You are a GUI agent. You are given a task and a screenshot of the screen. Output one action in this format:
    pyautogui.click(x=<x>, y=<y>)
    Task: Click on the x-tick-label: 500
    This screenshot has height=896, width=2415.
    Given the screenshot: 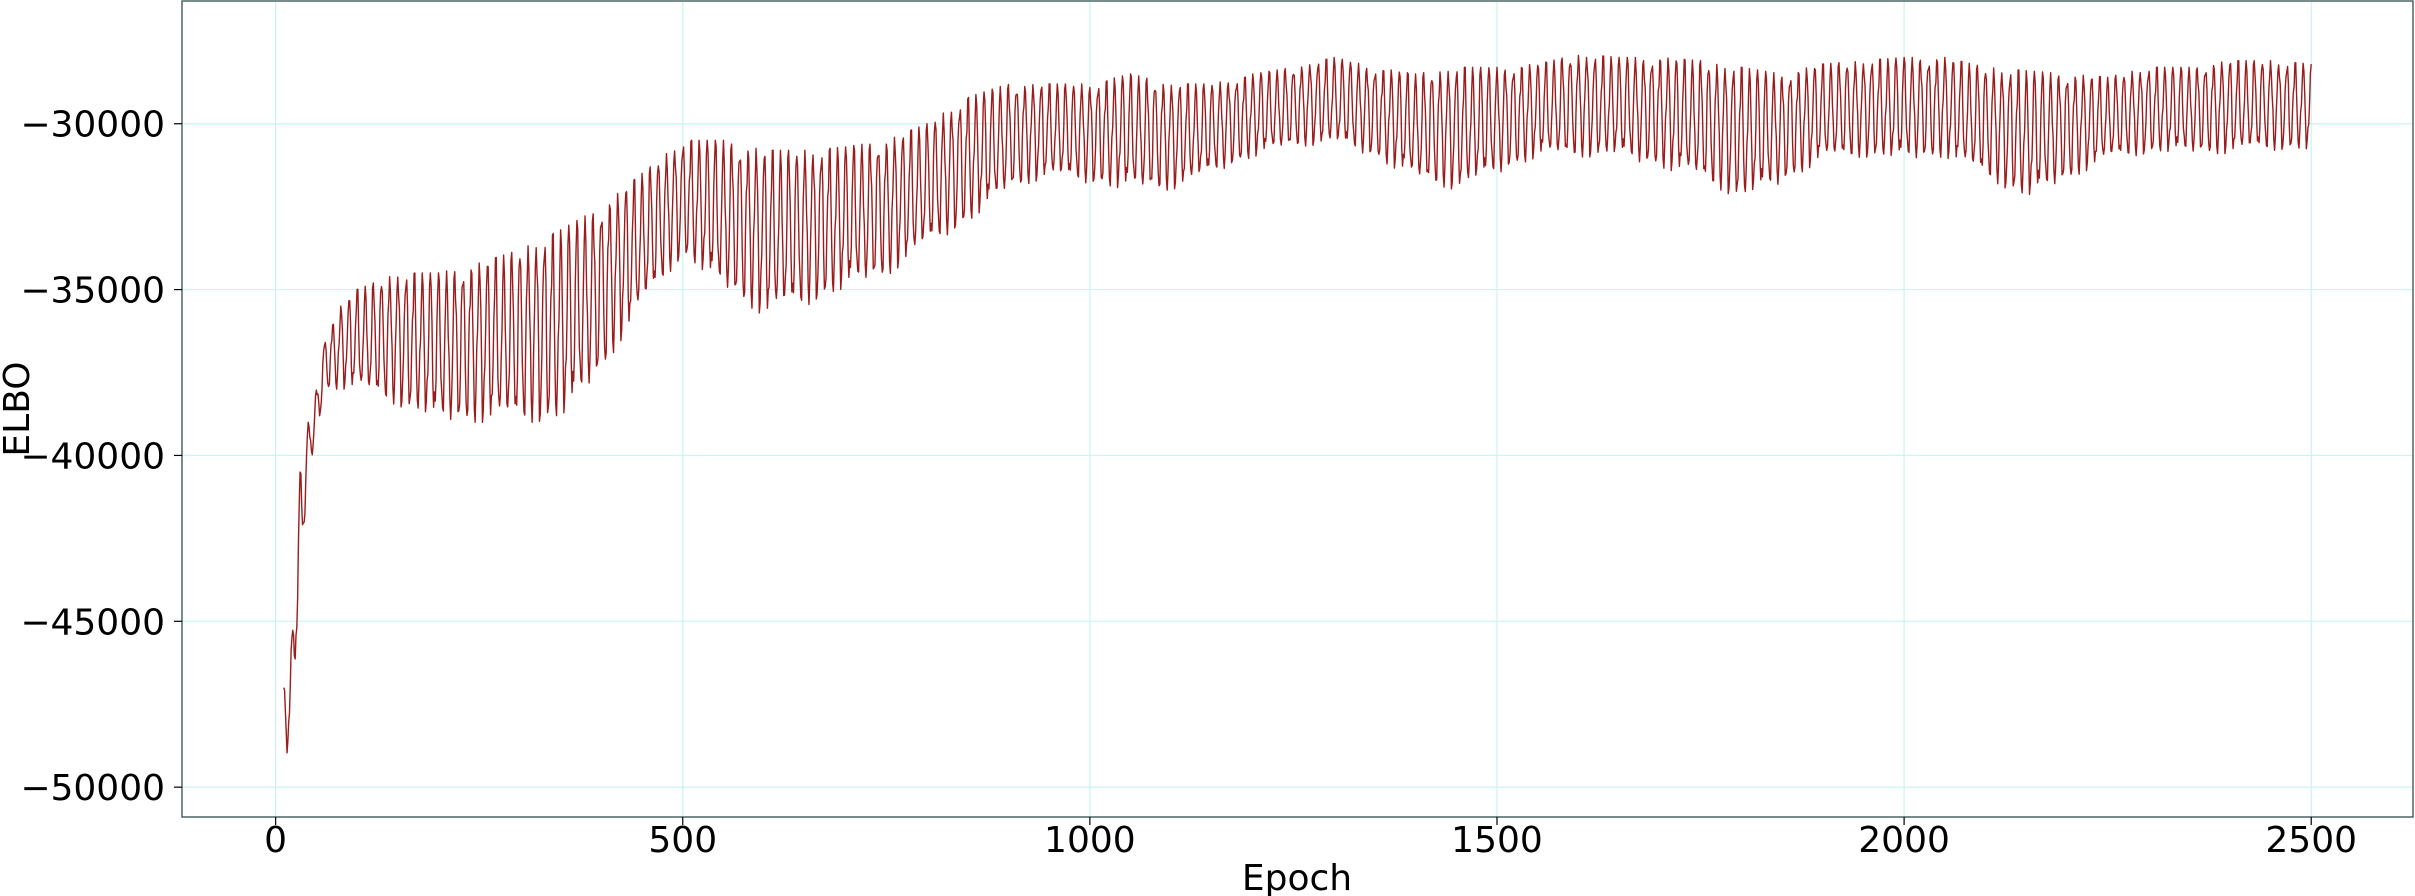 What is the action you would take?
    pyautogui.click(x=682, y=840)
    